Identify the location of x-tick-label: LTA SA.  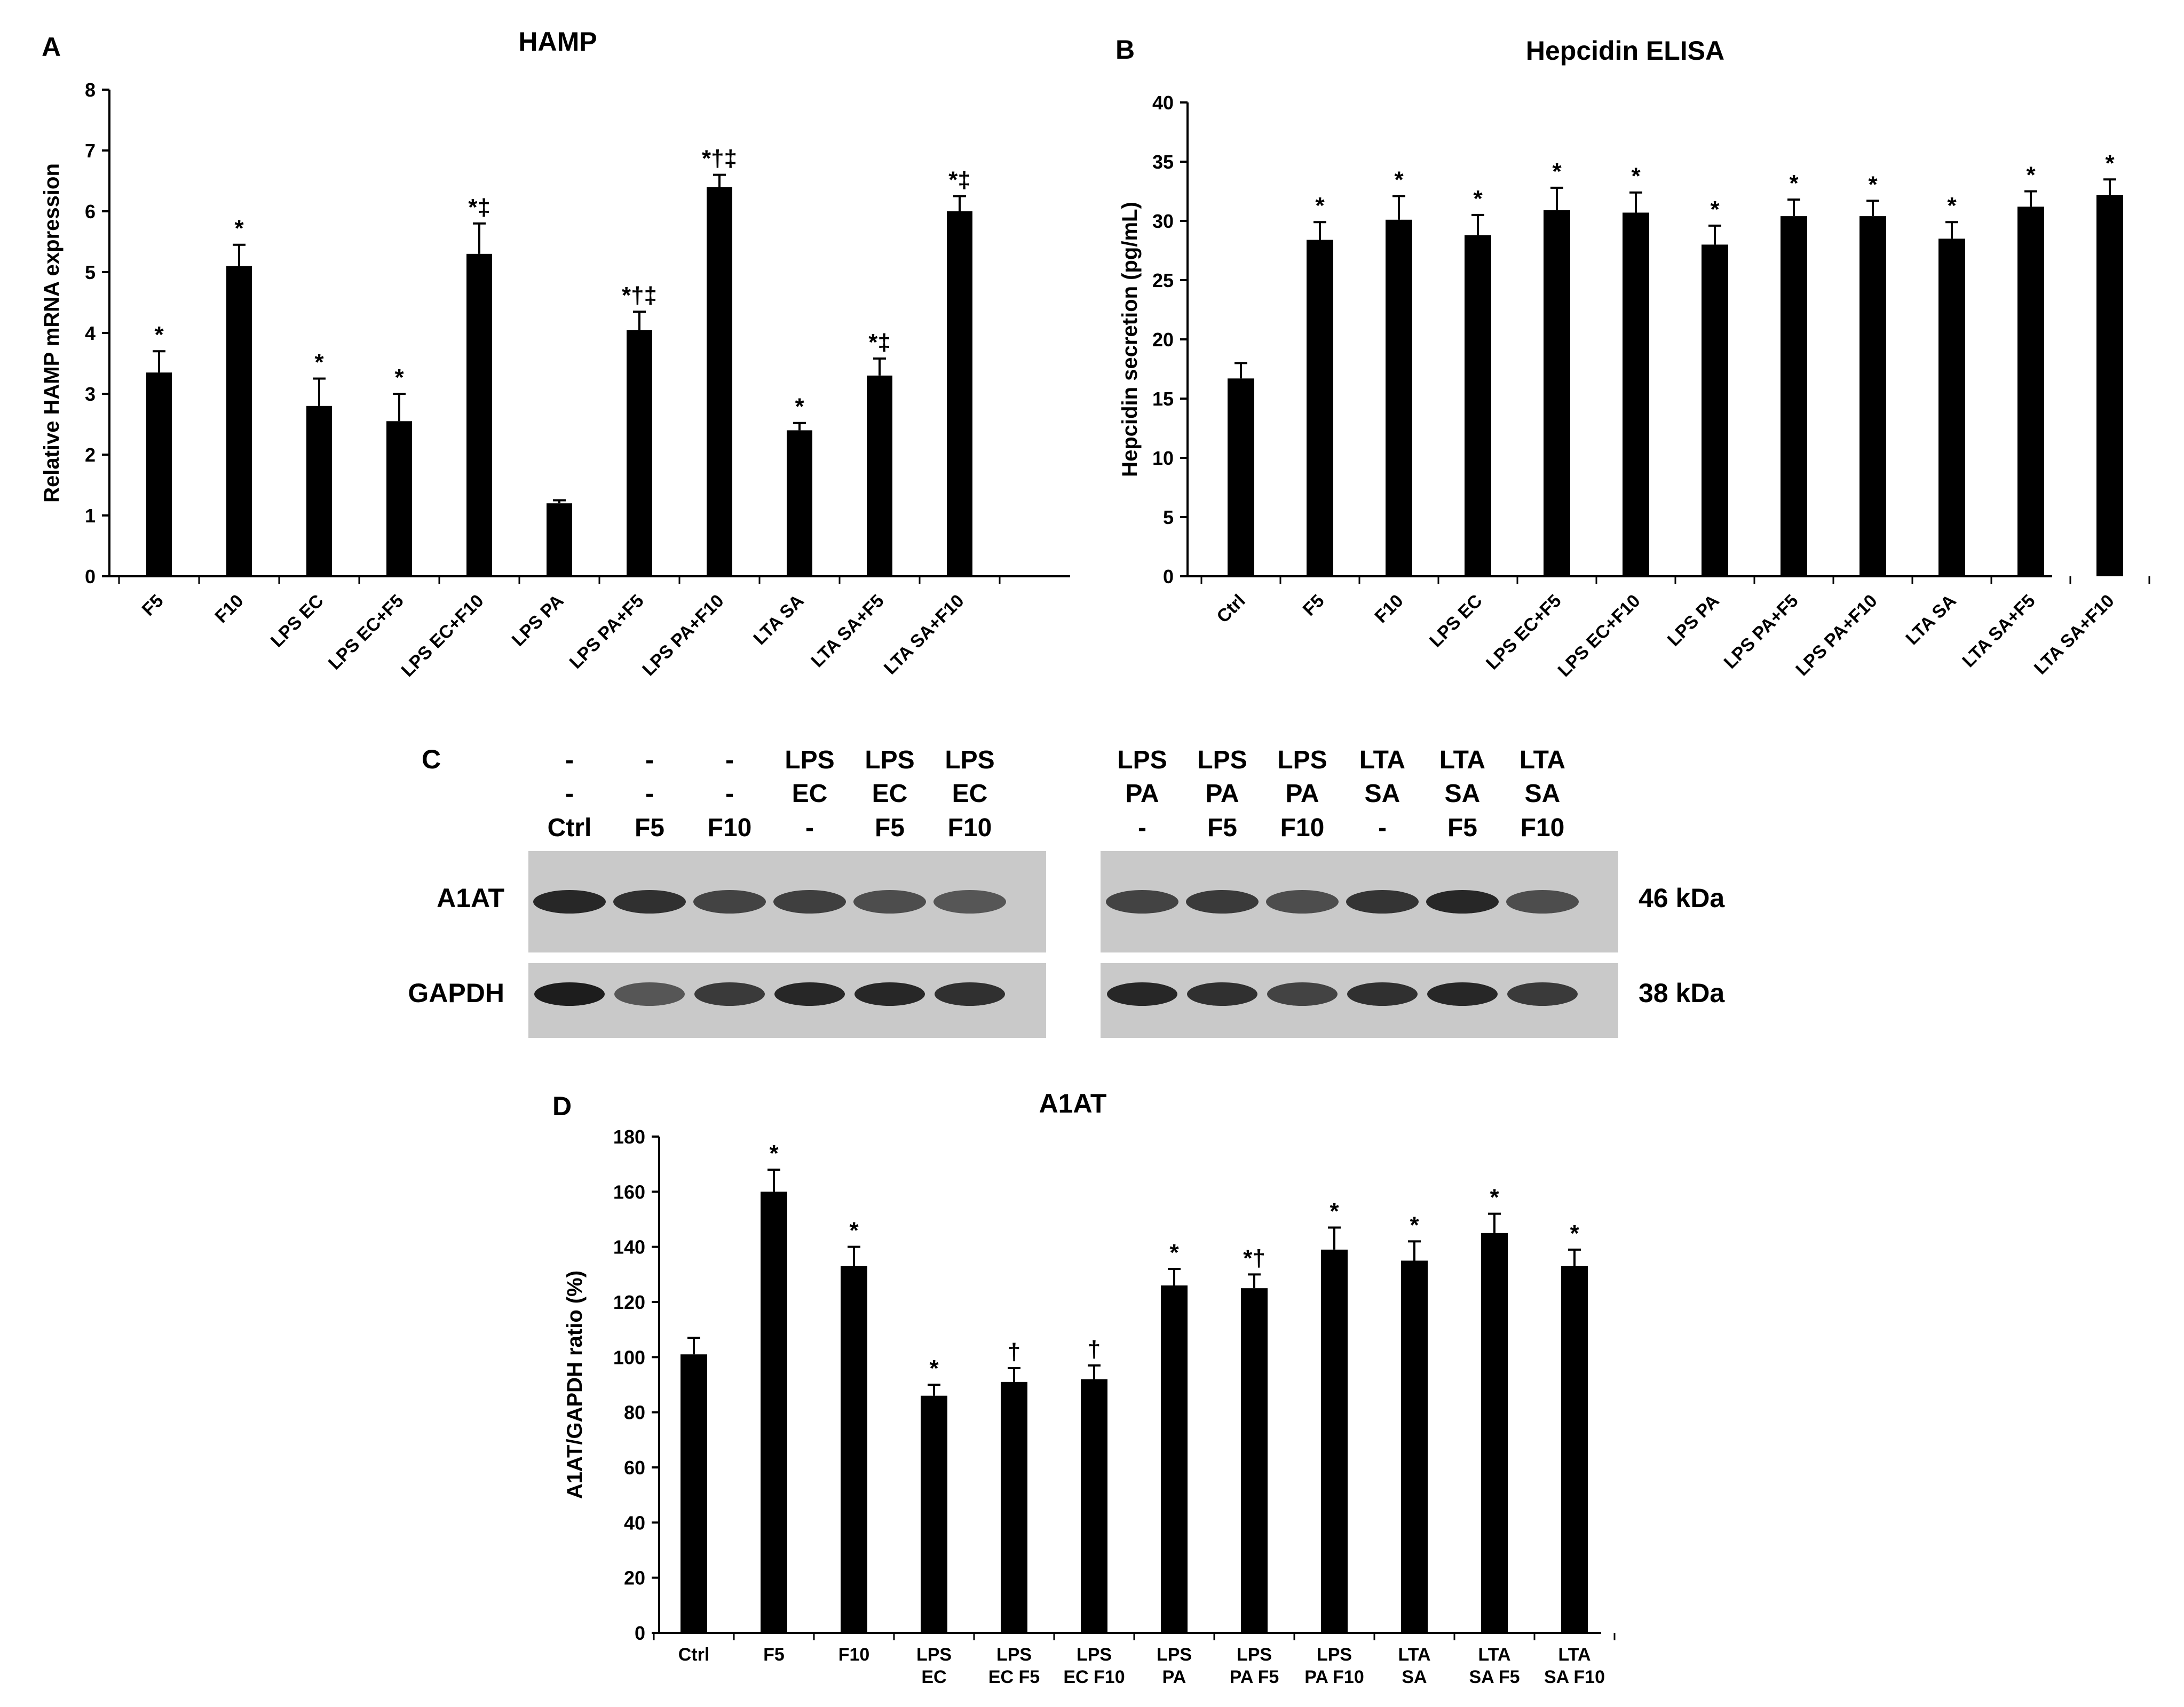
(1931, 620).